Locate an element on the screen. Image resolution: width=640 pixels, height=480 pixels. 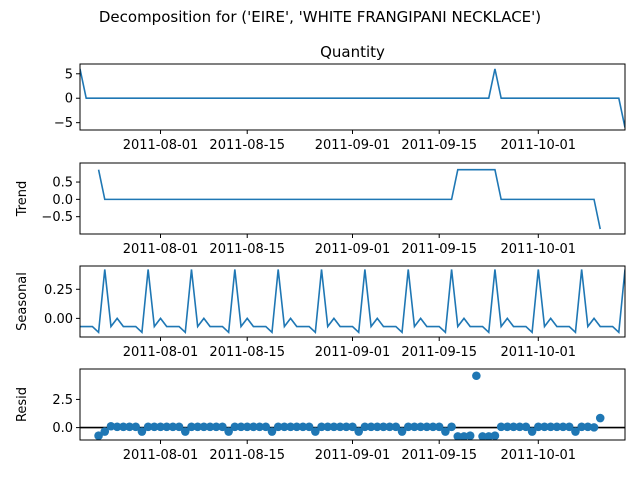
resid-xtick-label: 2011-09-01 is located at coordinates (353, 455).